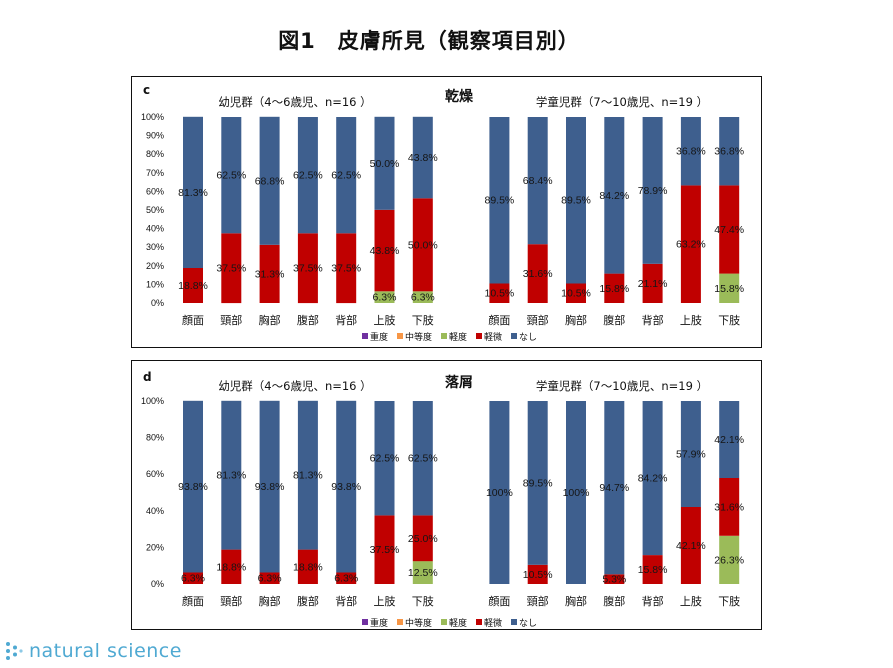 The height and width of the screenshot is (668, 893). What do you see at coordinates (105, 651) in the screenshot?
I see `brand-name: natural science` at bounding box center [105, 651].